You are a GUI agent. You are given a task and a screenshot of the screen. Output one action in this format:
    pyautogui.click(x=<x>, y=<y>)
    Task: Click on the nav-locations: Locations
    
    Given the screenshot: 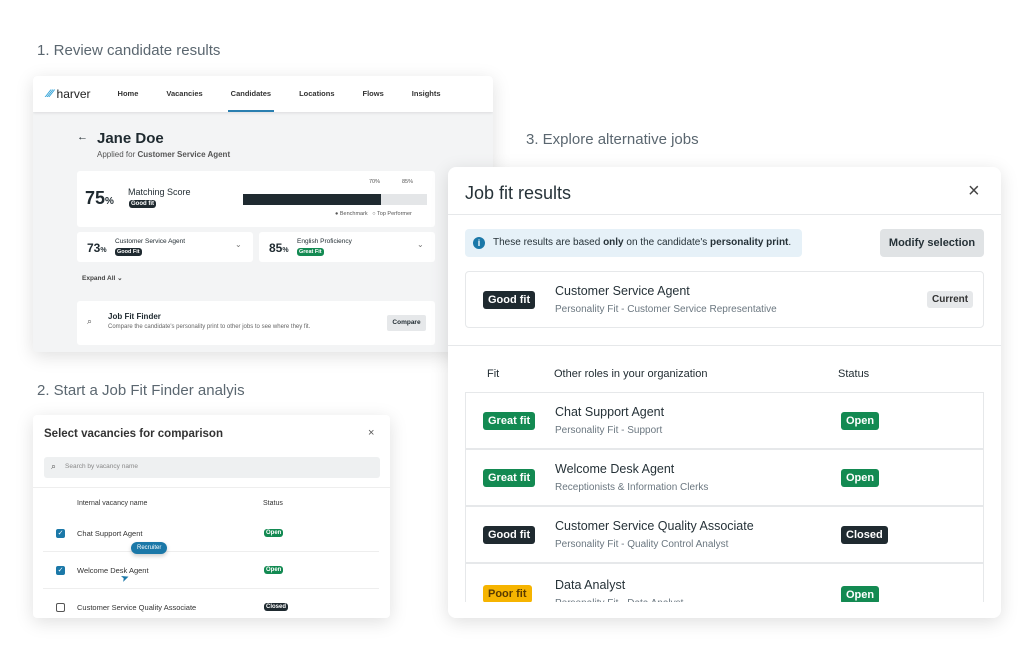 What is the action you would take?
    pyautogui.click(x=317, y=93)
    